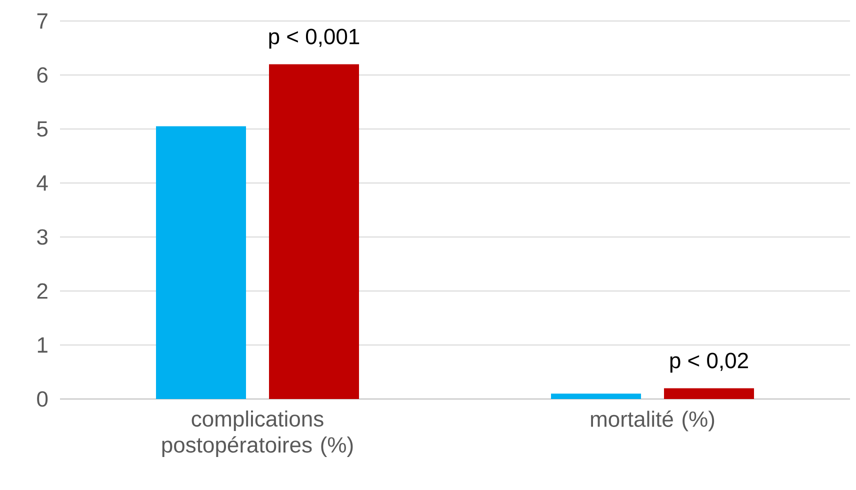  I want to click on x-tick-label: mortalité (%), so click(652, 421).